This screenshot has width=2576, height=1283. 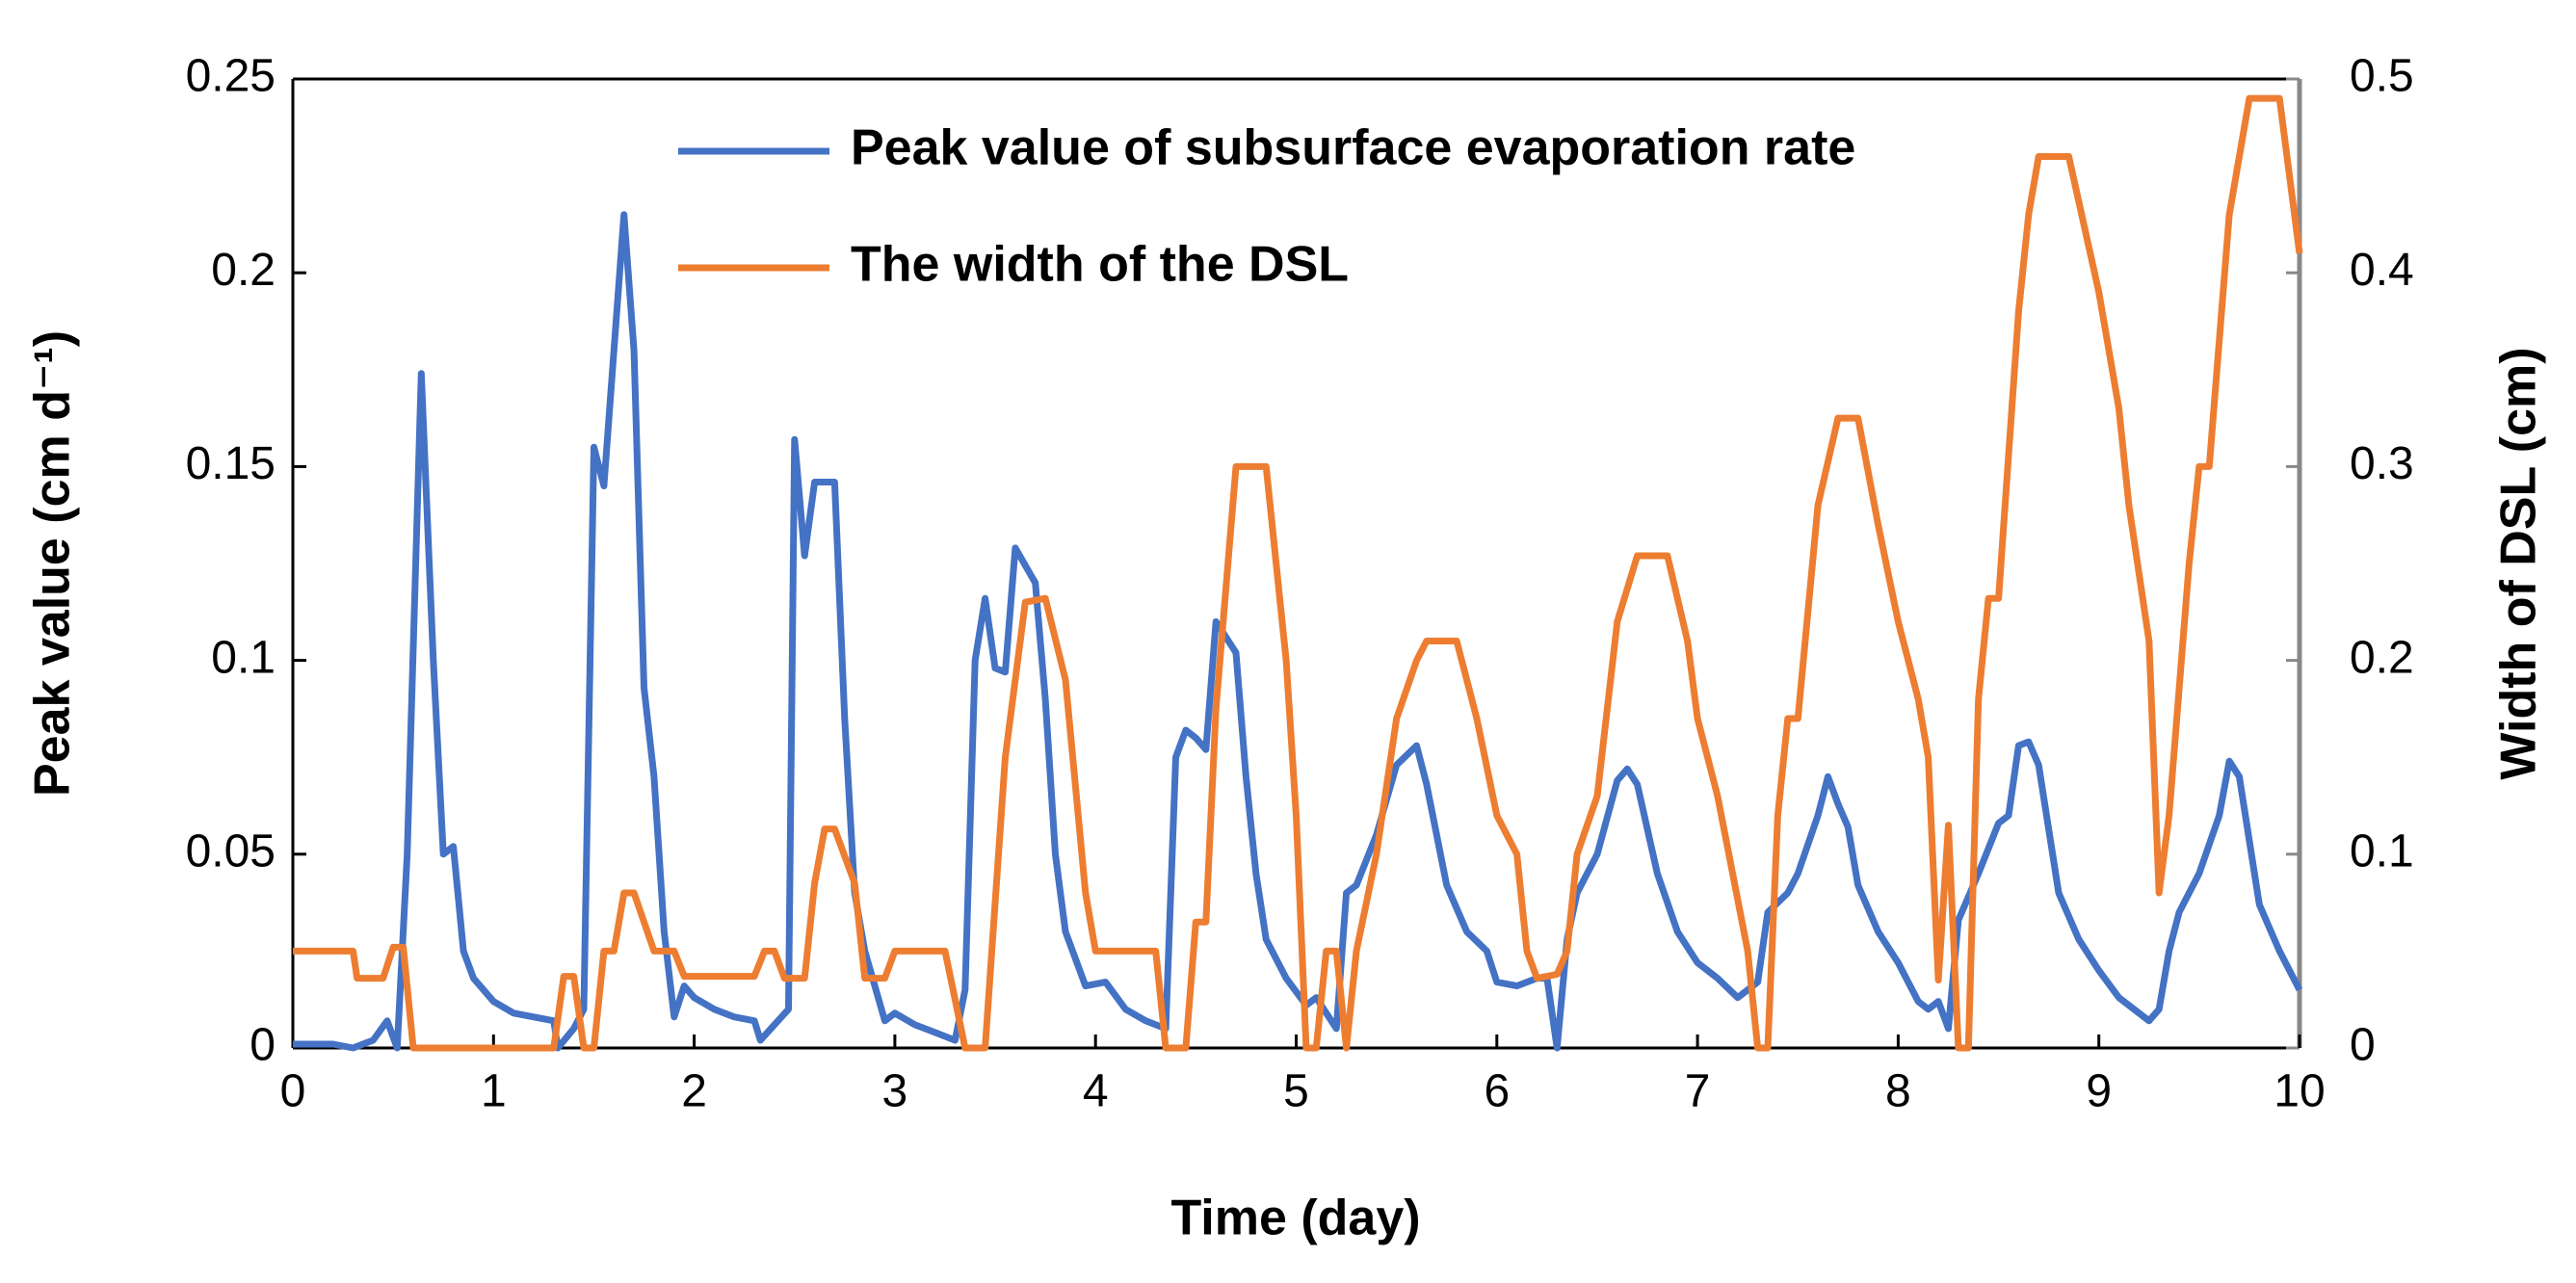 I want to click on x-tick-label: 9, so click(x=2099, y=1091).